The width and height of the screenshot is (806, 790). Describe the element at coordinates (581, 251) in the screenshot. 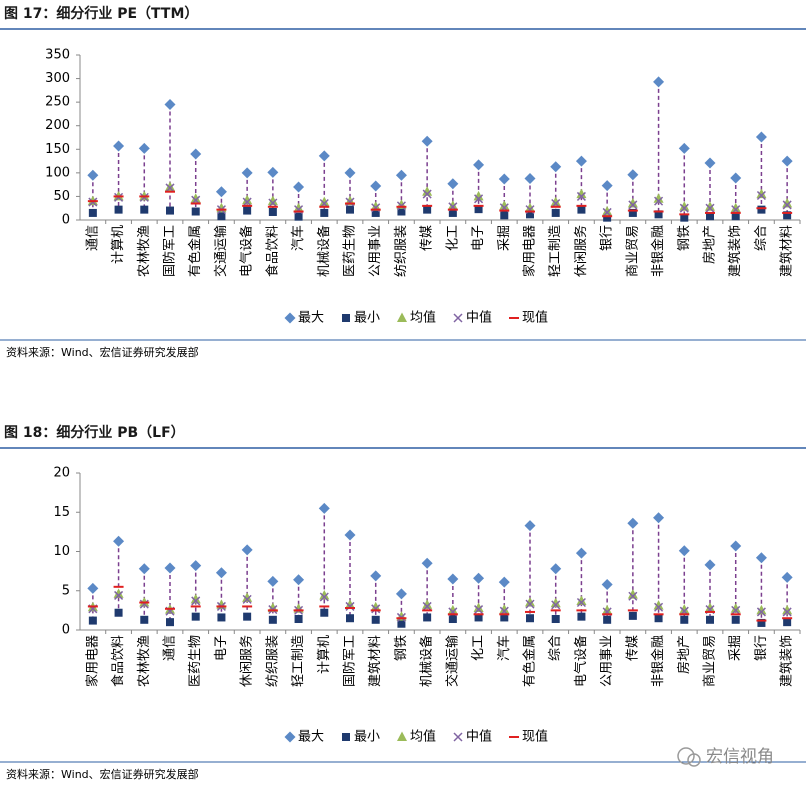

I see `x-tick-label: 休闲服务` at that location.